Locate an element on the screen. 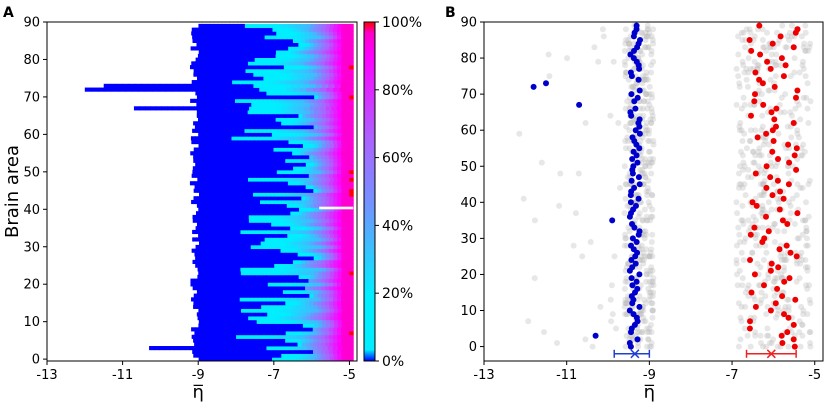  mean-marker is located at coordinates (635, 354).